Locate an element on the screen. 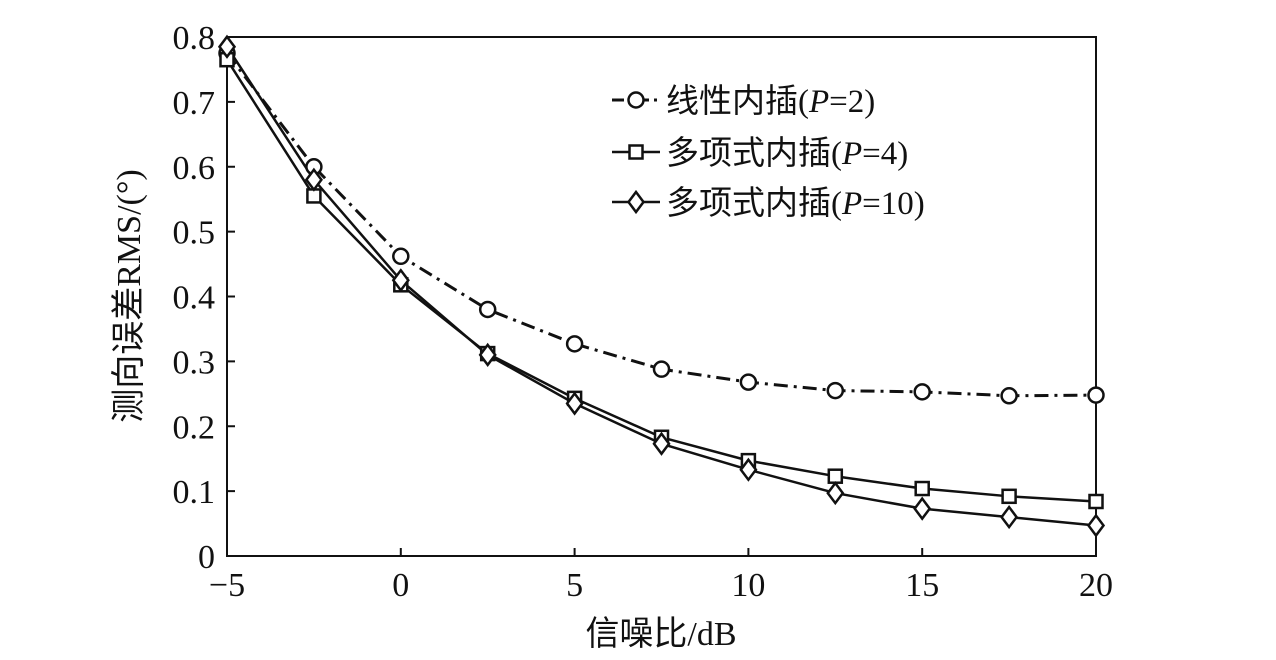 The height and width of the screenshot is (660, 1276). y-tick-label: 0.5 is located at coordinates (194, 233).